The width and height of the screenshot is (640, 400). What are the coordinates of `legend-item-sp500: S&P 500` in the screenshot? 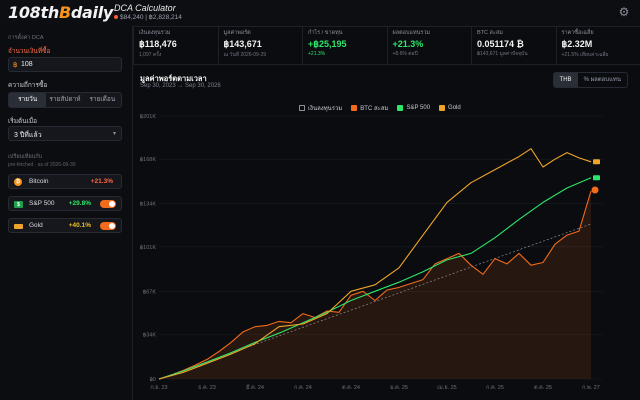 It's located at (413, 108).